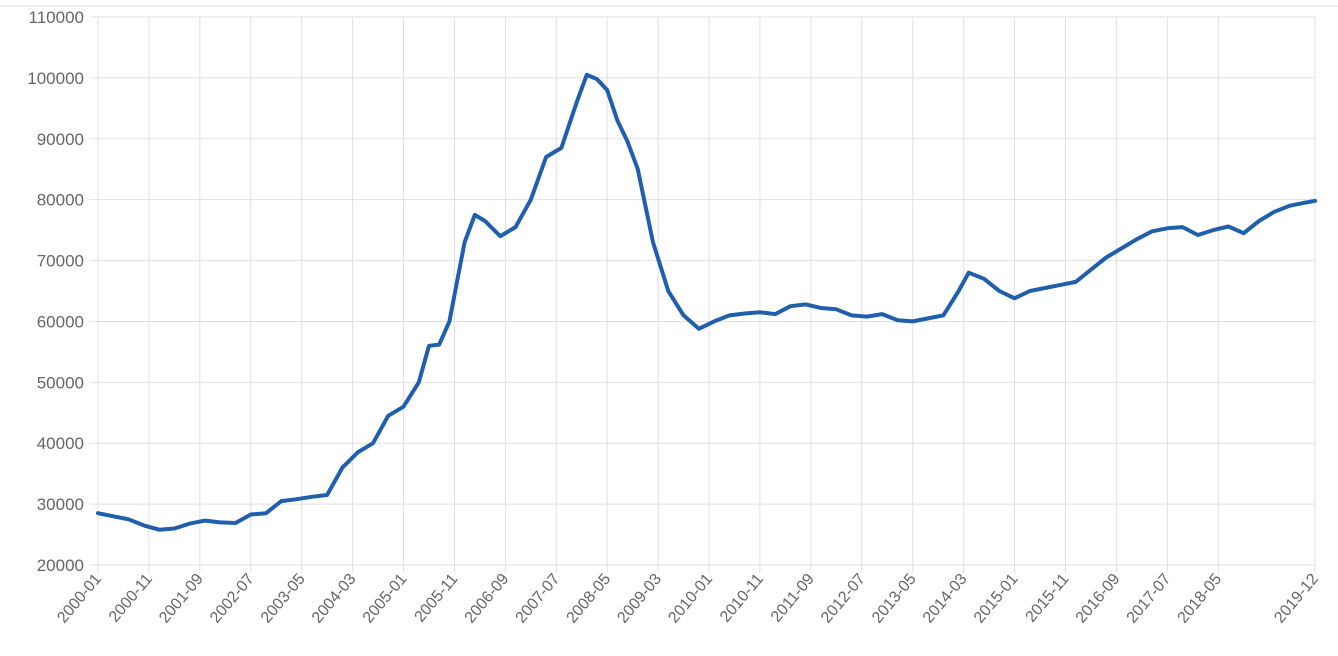  I want to click on x-tick-label: 2005-11, so click(437, 598).